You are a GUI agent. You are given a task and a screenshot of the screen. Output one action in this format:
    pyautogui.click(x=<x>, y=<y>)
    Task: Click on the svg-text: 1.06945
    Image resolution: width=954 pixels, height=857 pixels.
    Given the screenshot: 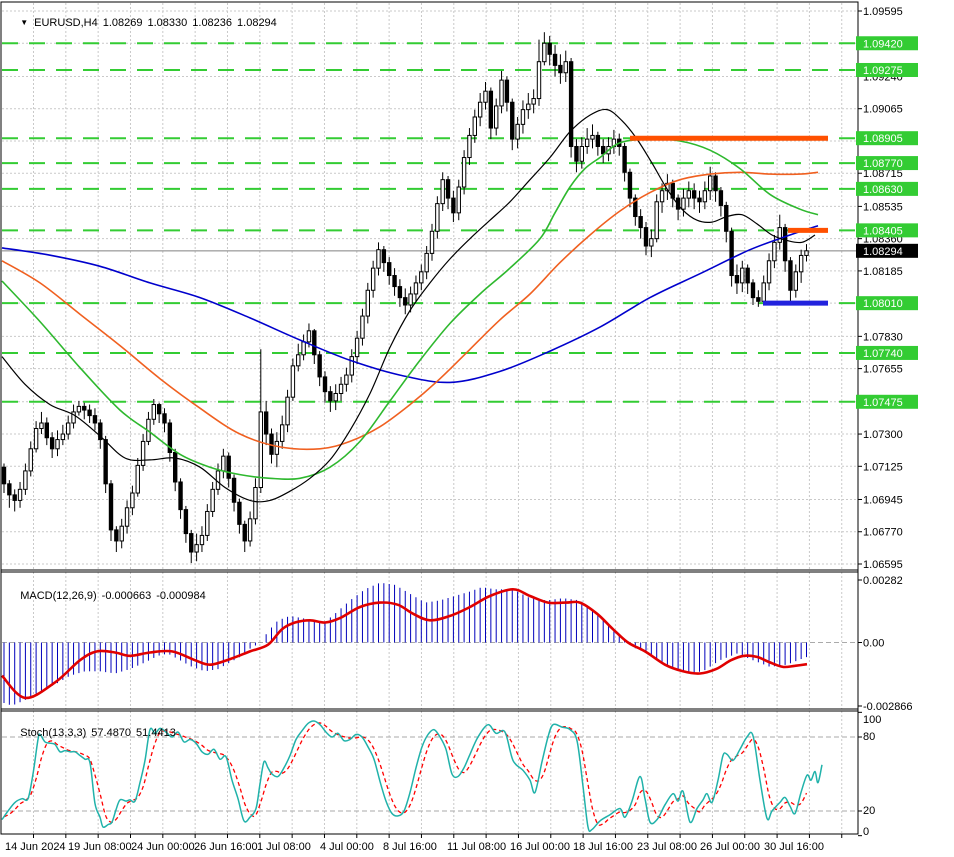 What is the action you would take?
    pyautogui.click(x=883, y=500)
    